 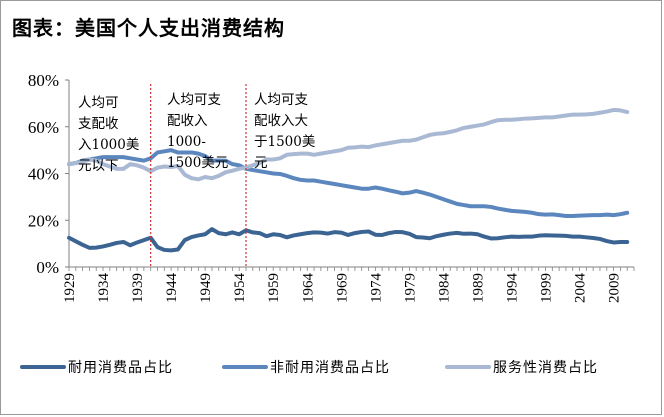 I want to click on legend-label: 耐用消费品占比, so click(x=120, y=368).